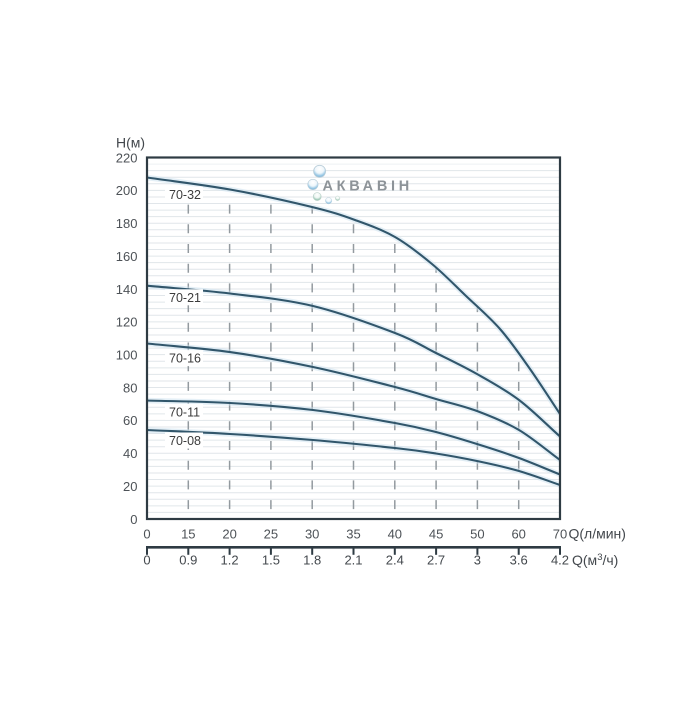 The width and height of the screenshot is (700, 705). I want to click on svg-text: 0.9, so click(188, 559).